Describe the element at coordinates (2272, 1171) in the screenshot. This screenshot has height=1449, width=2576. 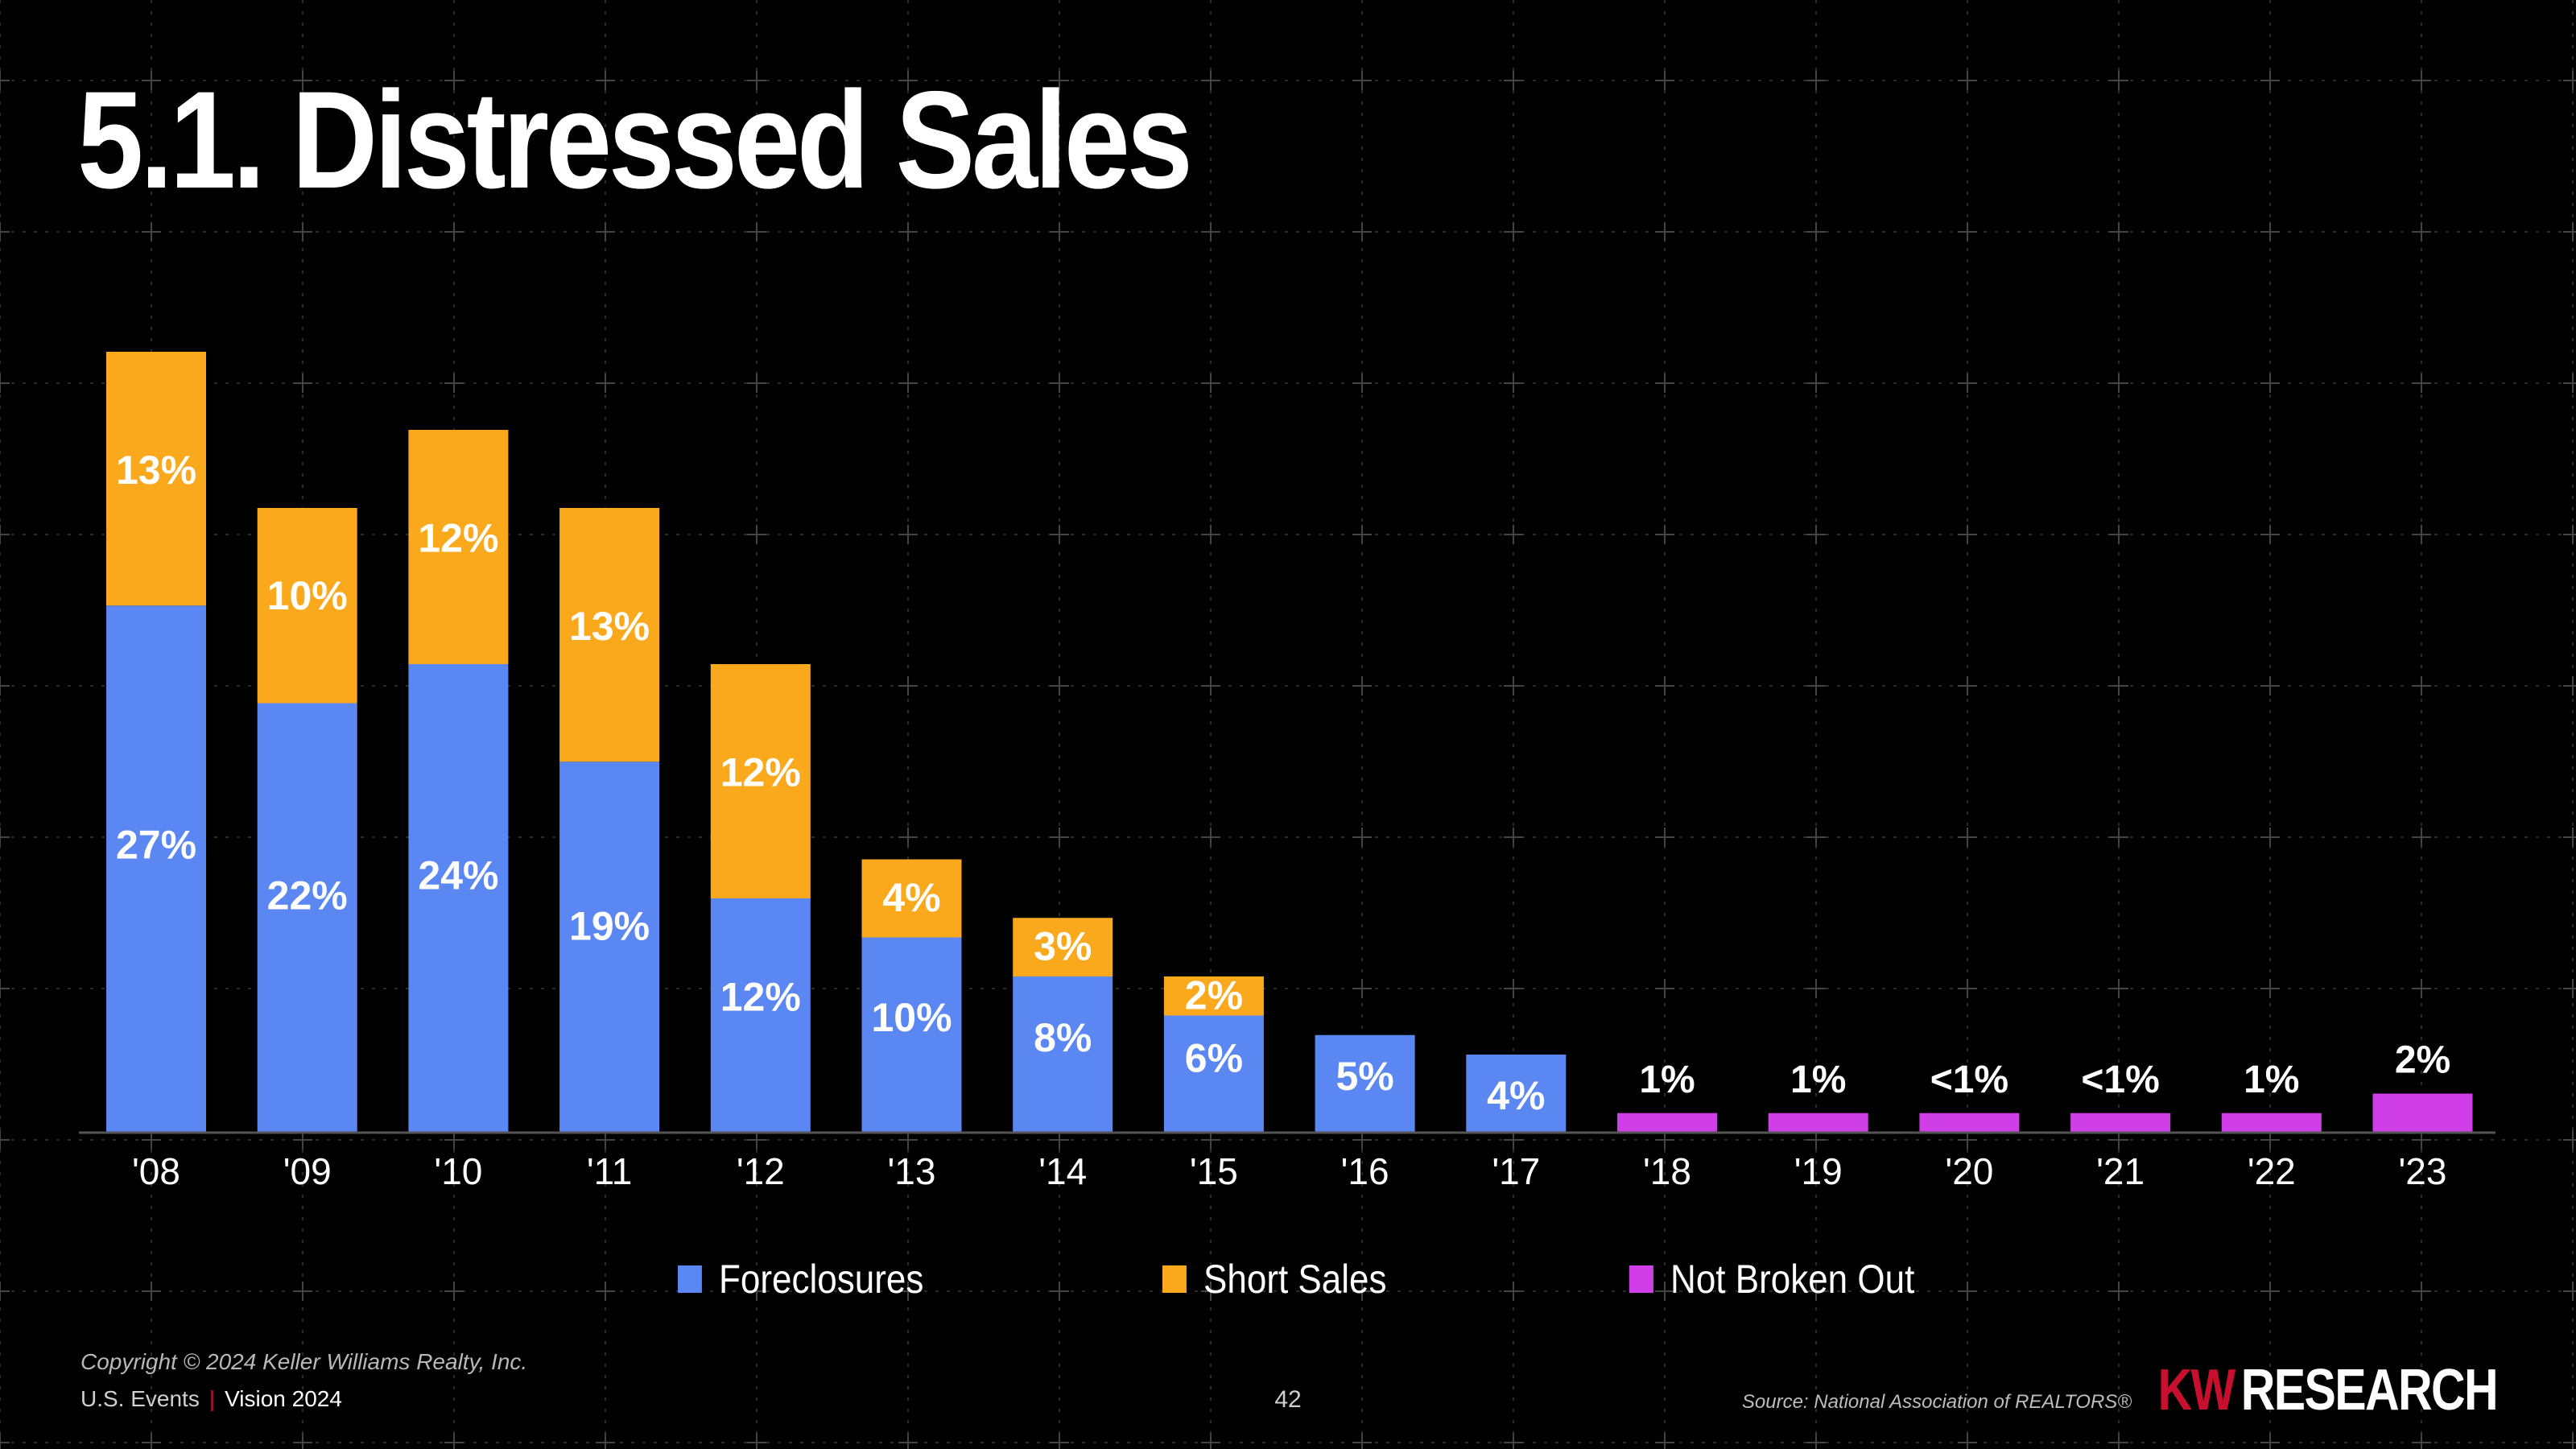
I see `x-tick-label: '22` at that location.